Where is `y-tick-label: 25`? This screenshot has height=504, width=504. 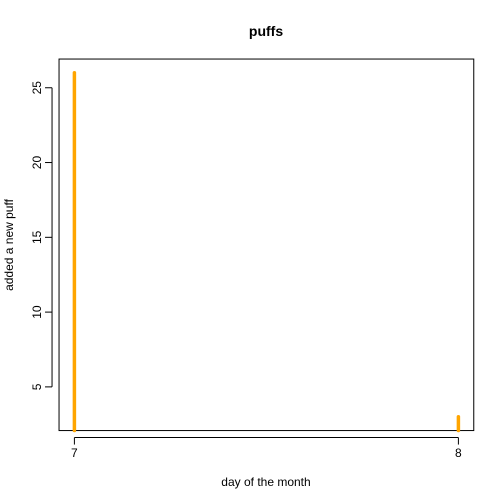
y-tick-label: 25 is located at coordinates (37, 88).